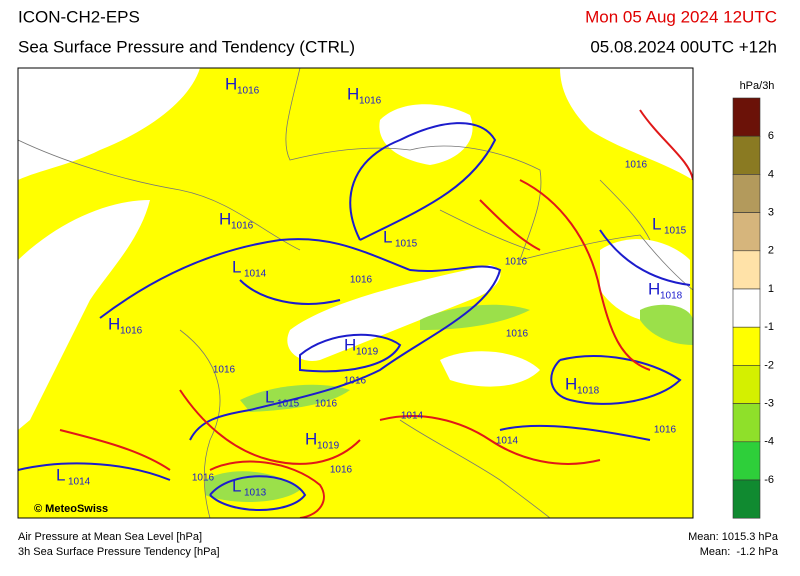 Image resolution: width=800 pixels, height=576 pixels. Describe the element at coordinates (771, 136) in the screenshot. I see `colorbar-label: 6` at that location.